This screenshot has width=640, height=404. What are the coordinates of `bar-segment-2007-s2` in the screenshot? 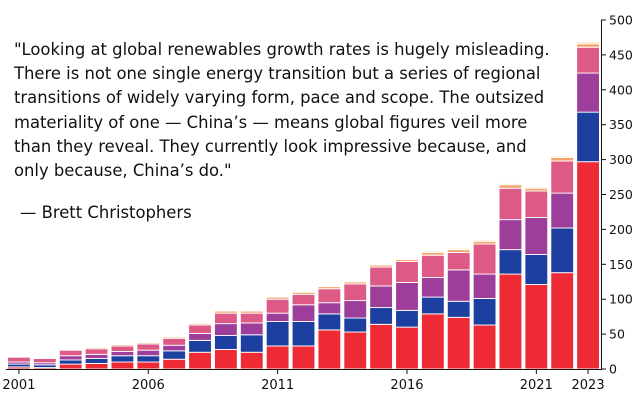 It's located at (174, 355).